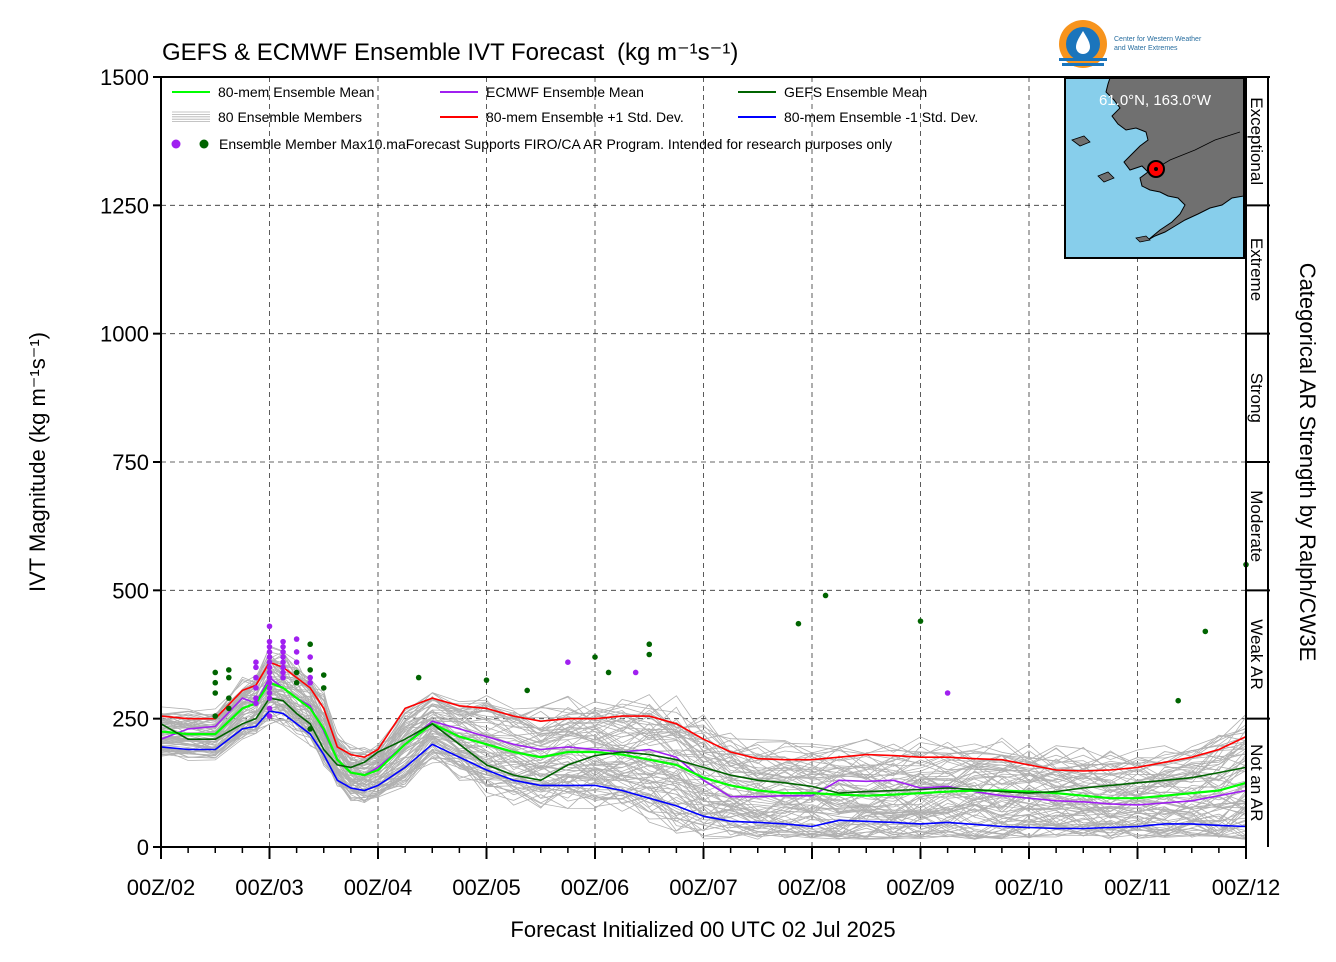  What do you see at coordinates (124, 334) in the screenshot?
I see `y-tick-label: 1000` at bounding box center [124, 334].